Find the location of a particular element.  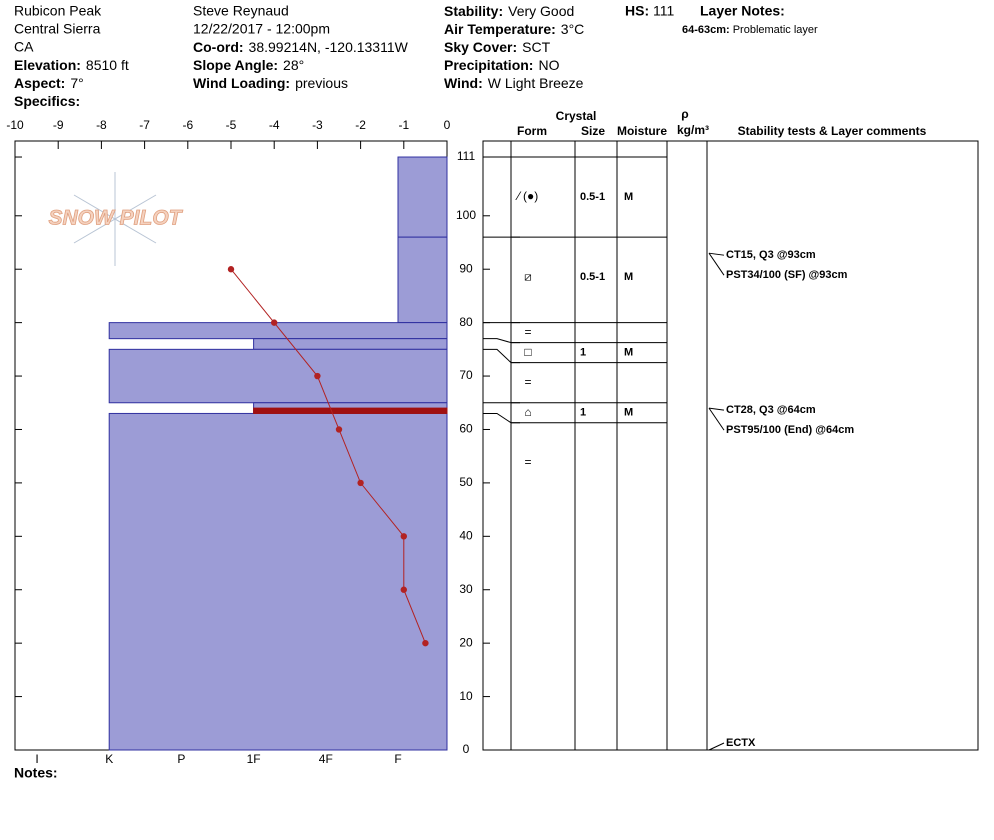

crystal-form: ⌂ is located at coordinates (527, 412).